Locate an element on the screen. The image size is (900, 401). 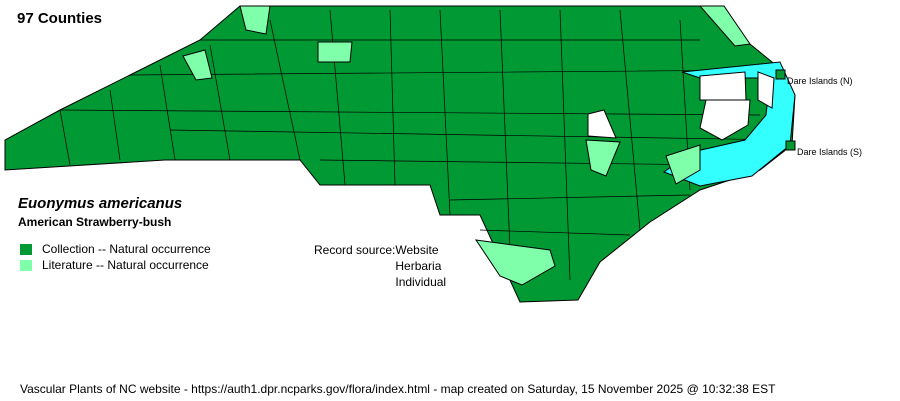
legend-label: Collection -- Natural occurrence is located at coordinates (126, 249).